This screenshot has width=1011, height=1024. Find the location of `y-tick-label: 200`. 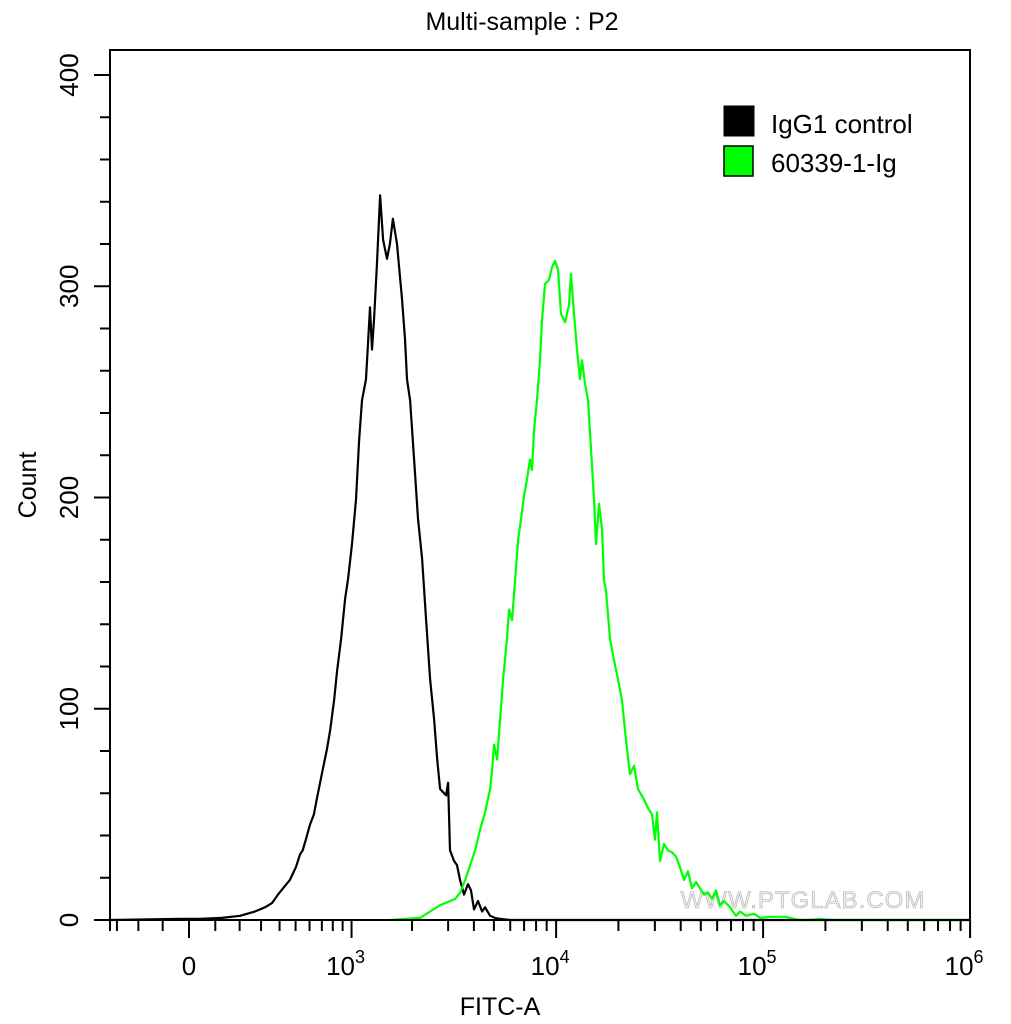

y-tick-label: 200 is located at coordinates (69, 497).